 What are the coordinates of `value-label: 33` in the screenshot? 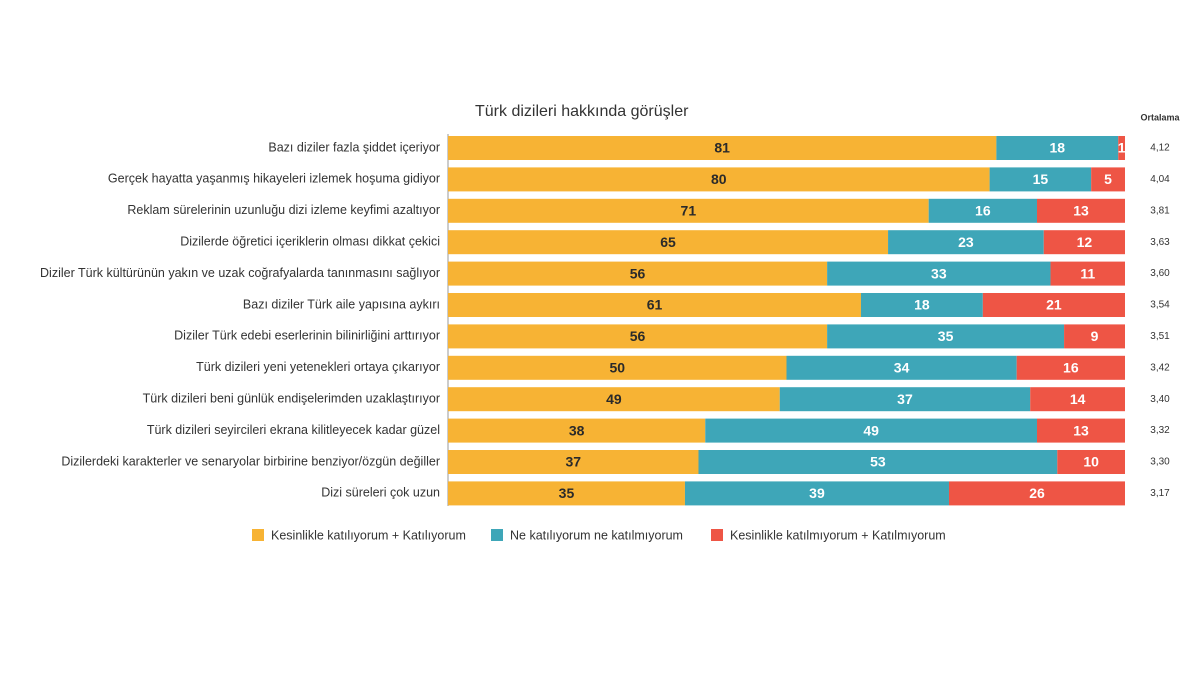 It's located at (939, 273).